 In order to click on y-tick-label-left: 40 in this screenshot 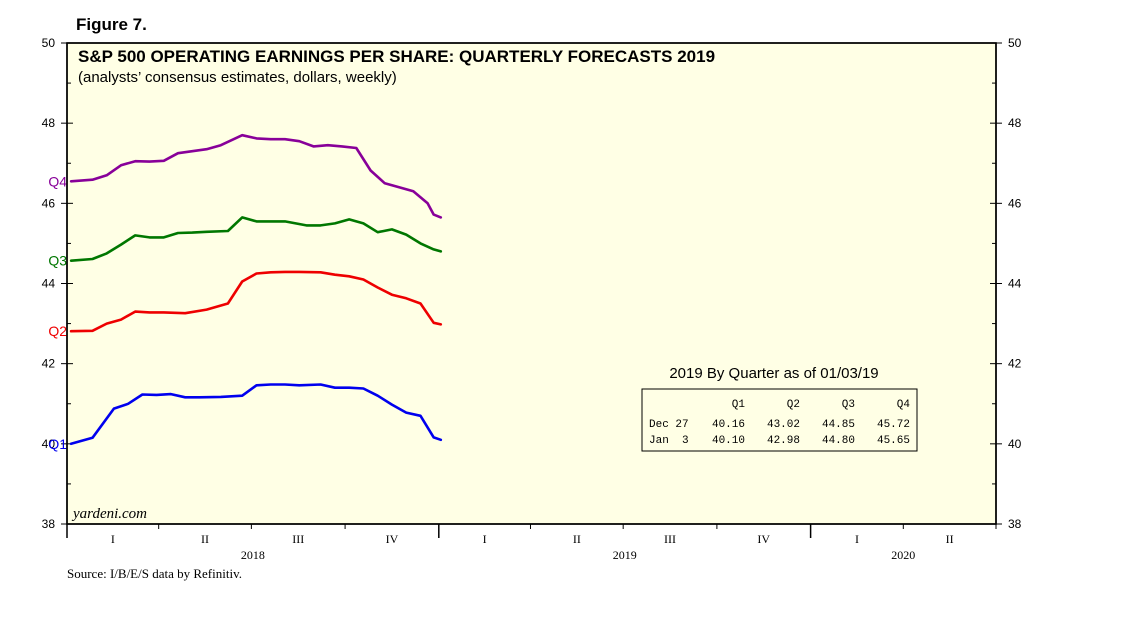, I will do `click(49, 444)`.